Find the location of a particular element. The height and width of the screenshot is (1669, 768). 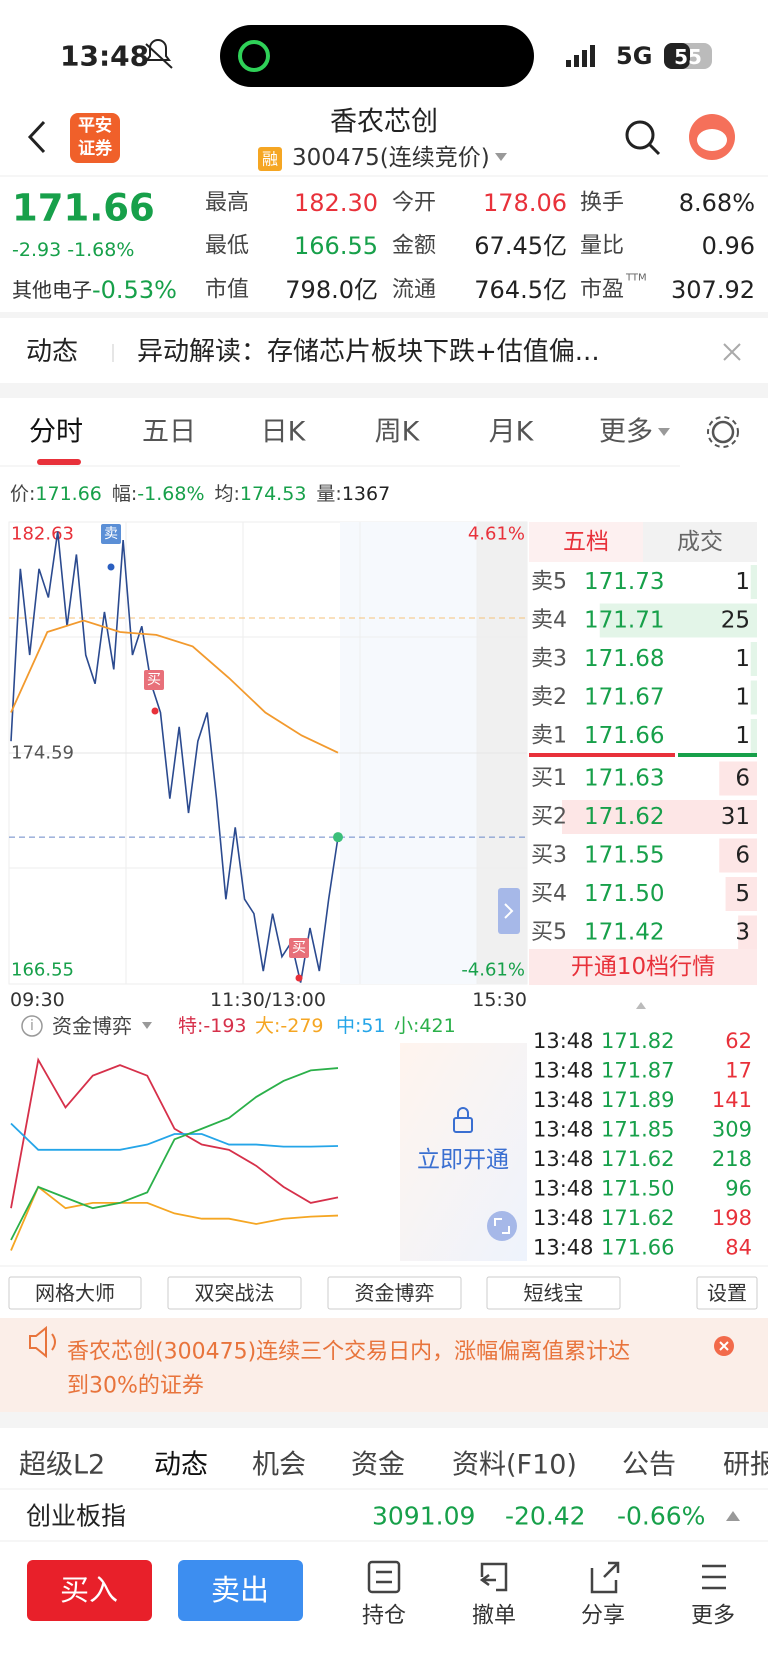

book-price: 171.62 is located at coordinates (624, 817).